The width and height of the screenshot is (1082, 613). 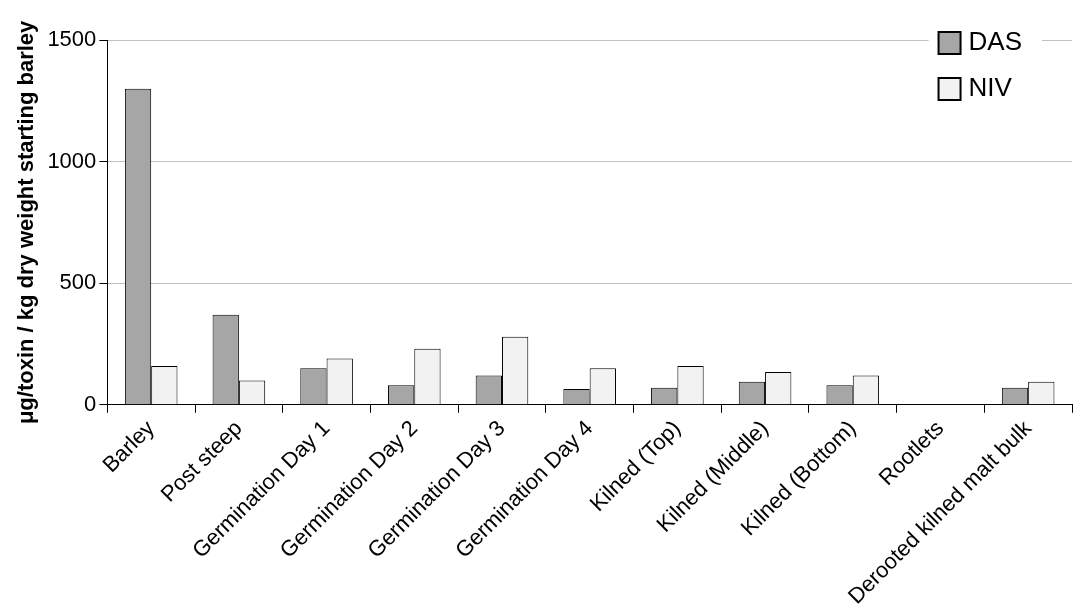 What do you see at coordinates (78, 282) in the screenshot?
I see `y-tick-label: 500` at bounding box center [78, 282].